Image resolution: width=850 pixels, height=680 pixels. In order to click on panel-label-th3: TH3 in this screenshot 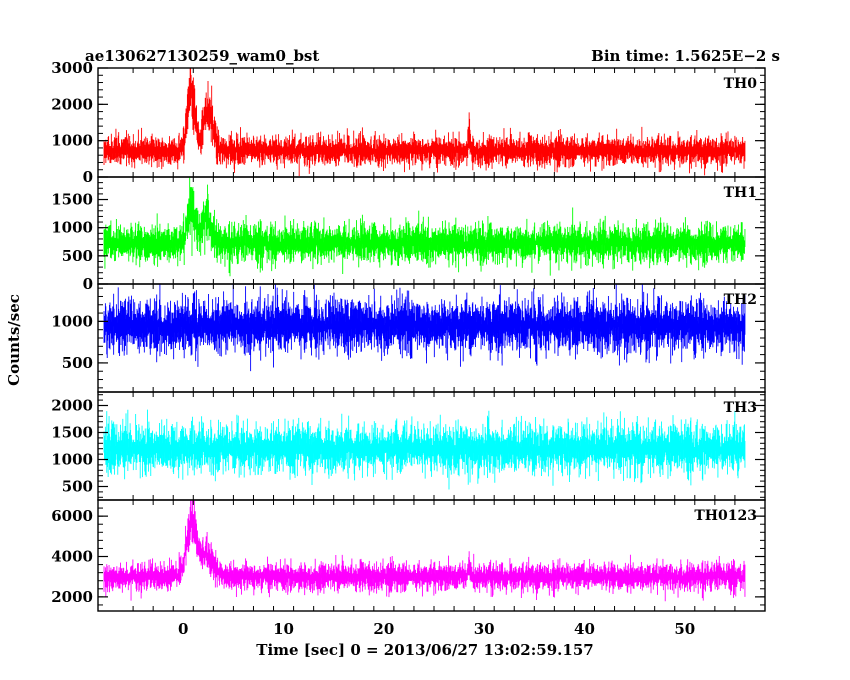, I will do `click(740, 408)`.